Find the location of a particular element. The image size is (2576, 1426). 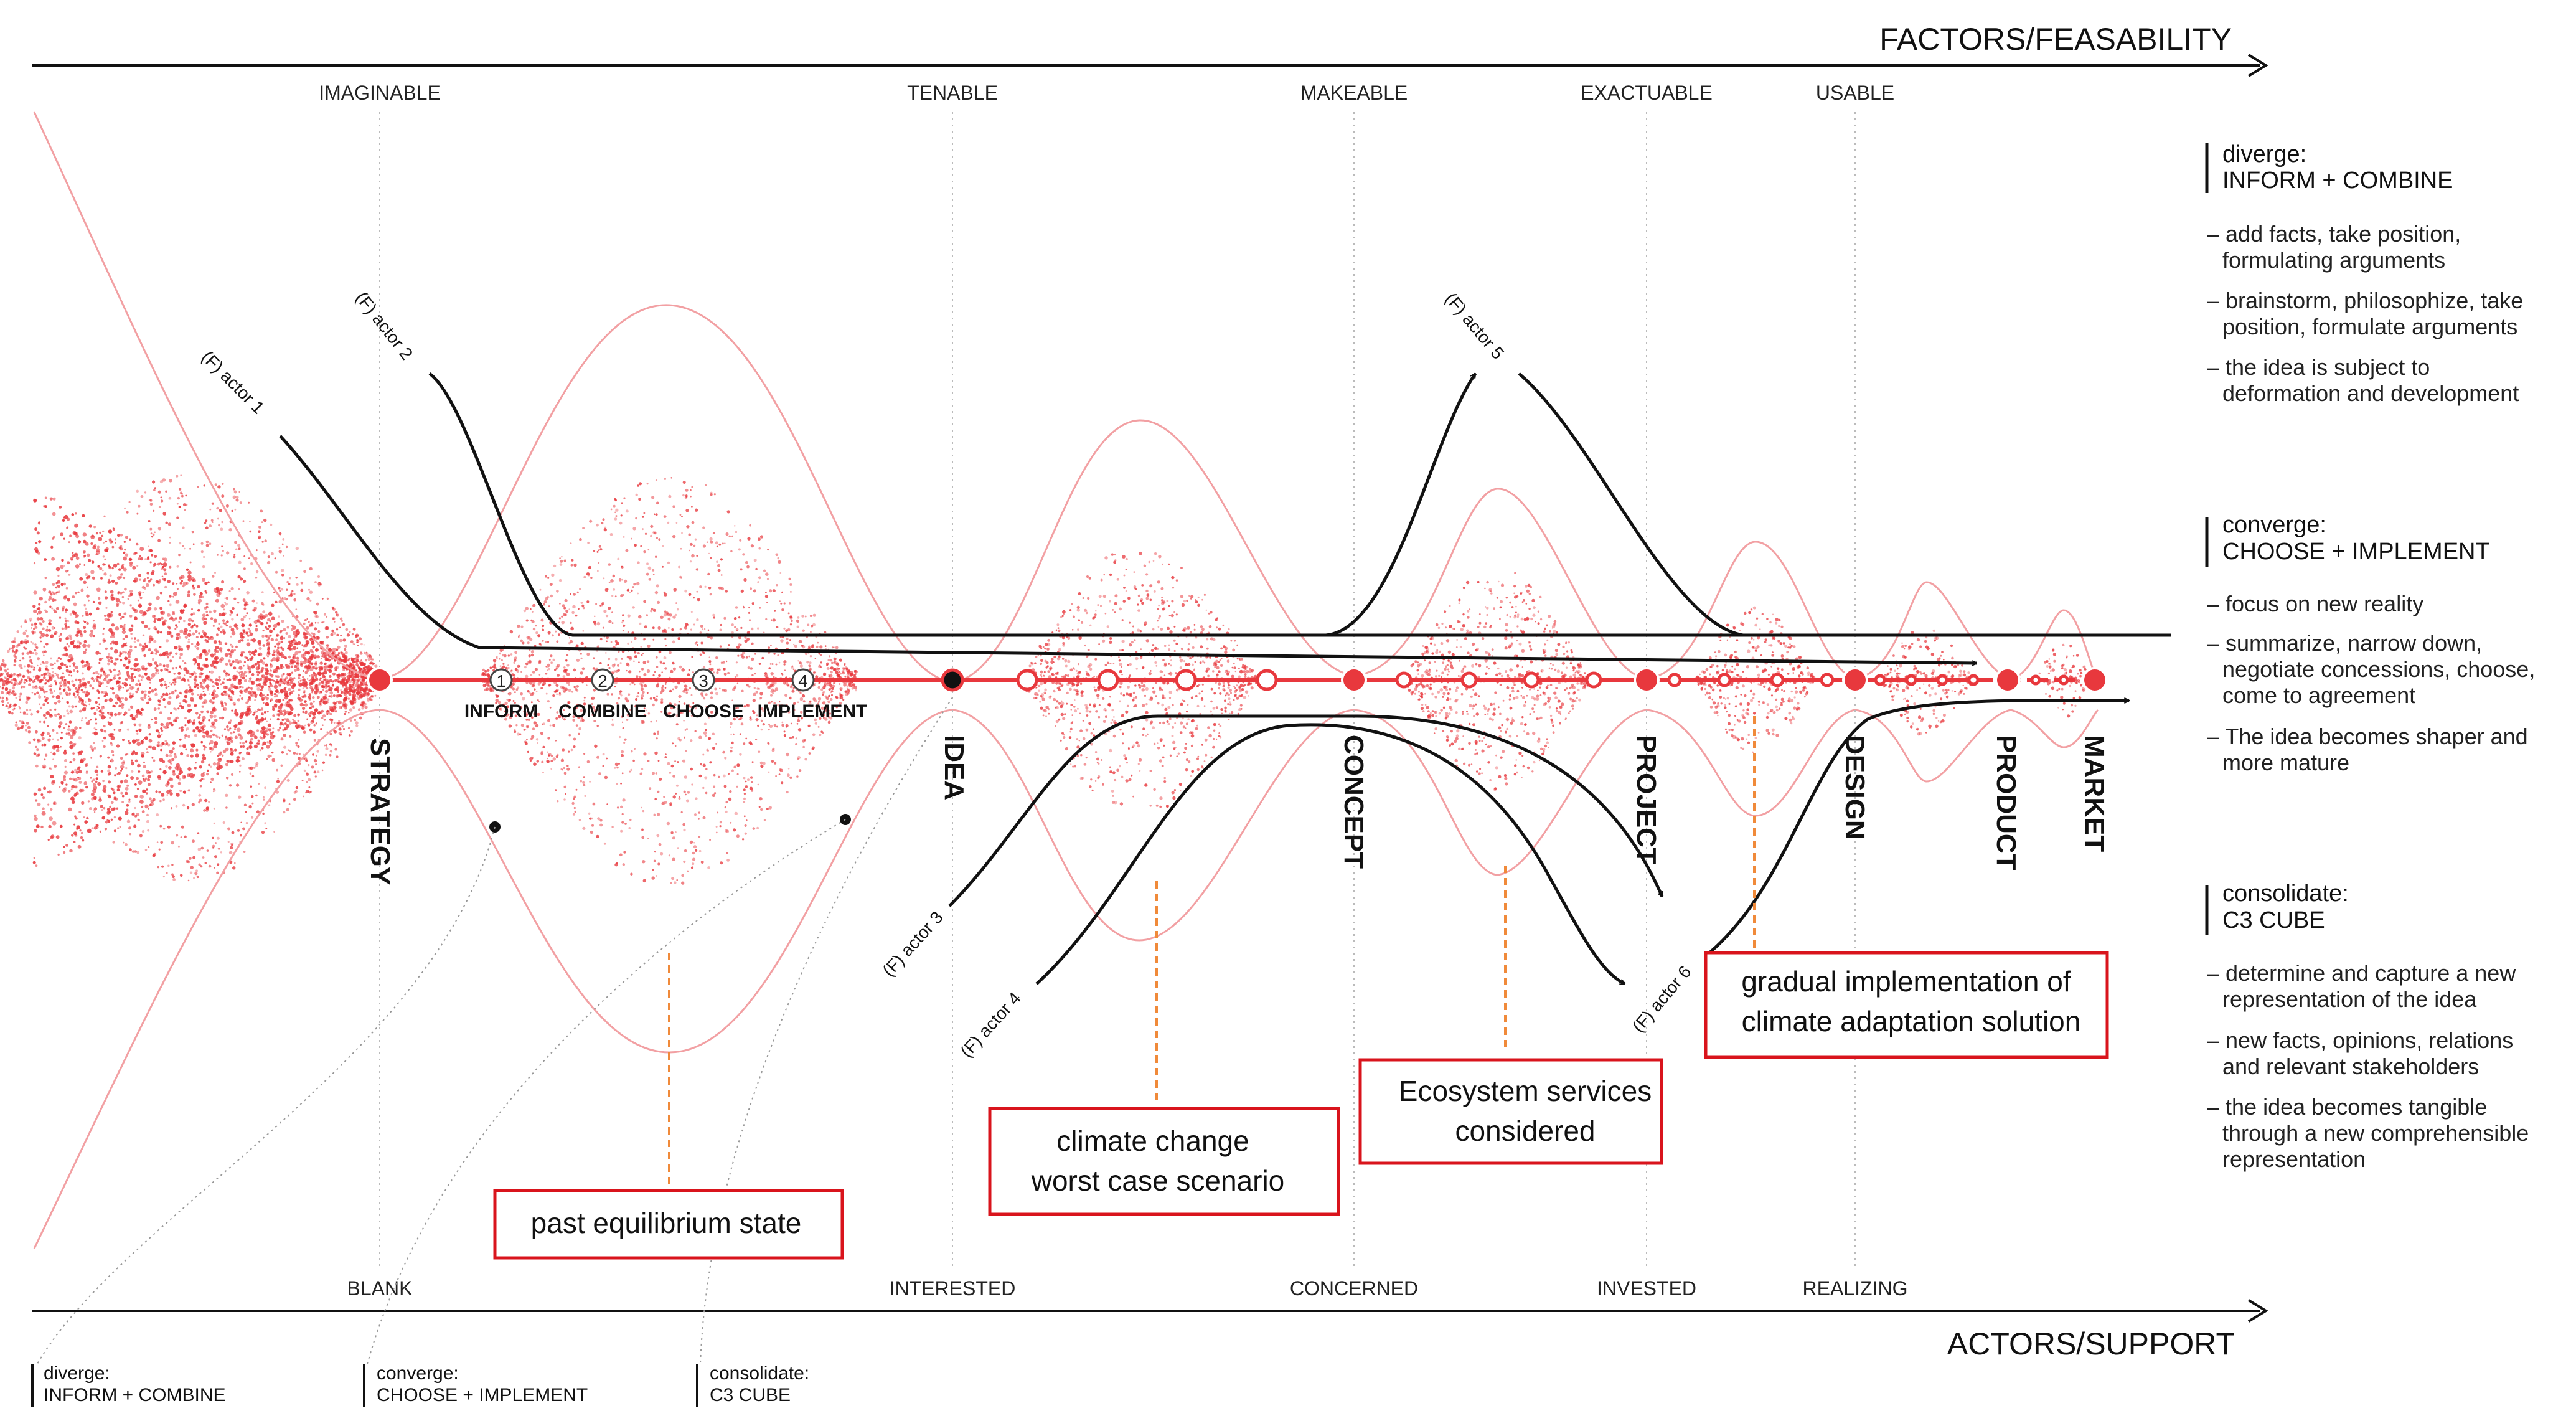

side-bullet-cont: deformation and development is located at coordinates (2370, 393).